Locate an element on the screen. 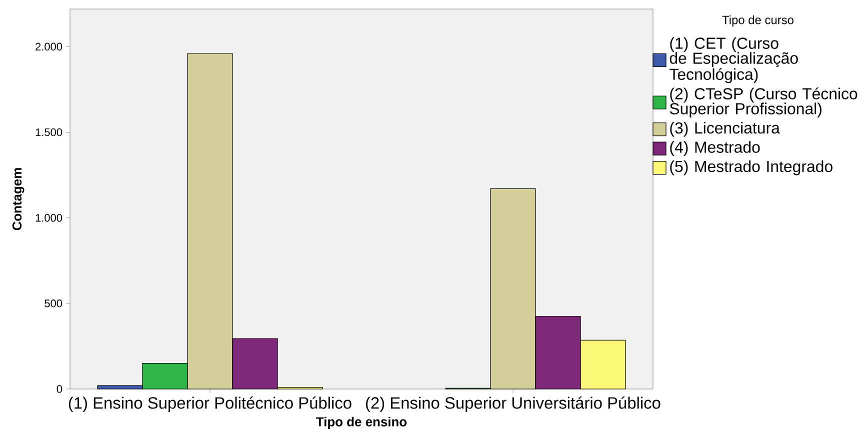 The image size is (867, 439). y-tick-label: 1.500 is located at coordinates (49, 132).